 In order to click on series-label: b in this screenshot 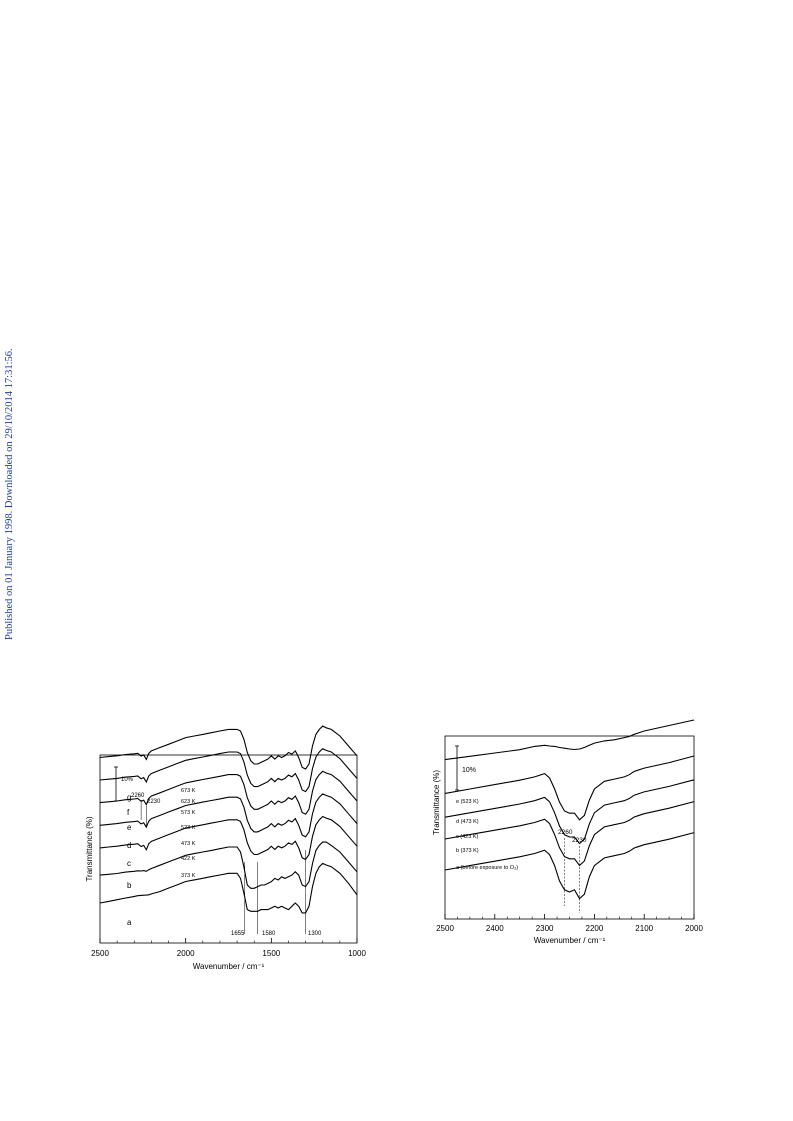, I will do `click(129, 885)`.